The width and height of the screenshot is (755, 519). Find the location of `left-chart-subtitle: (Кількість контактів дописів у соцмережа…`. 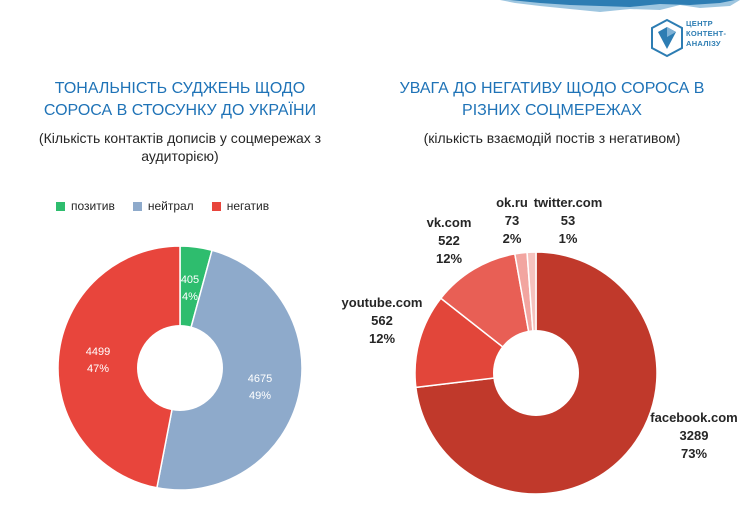

left-chart-subtitle: (Кількість контактів дописів у соцмережа… is located at coordinates (180, 147).